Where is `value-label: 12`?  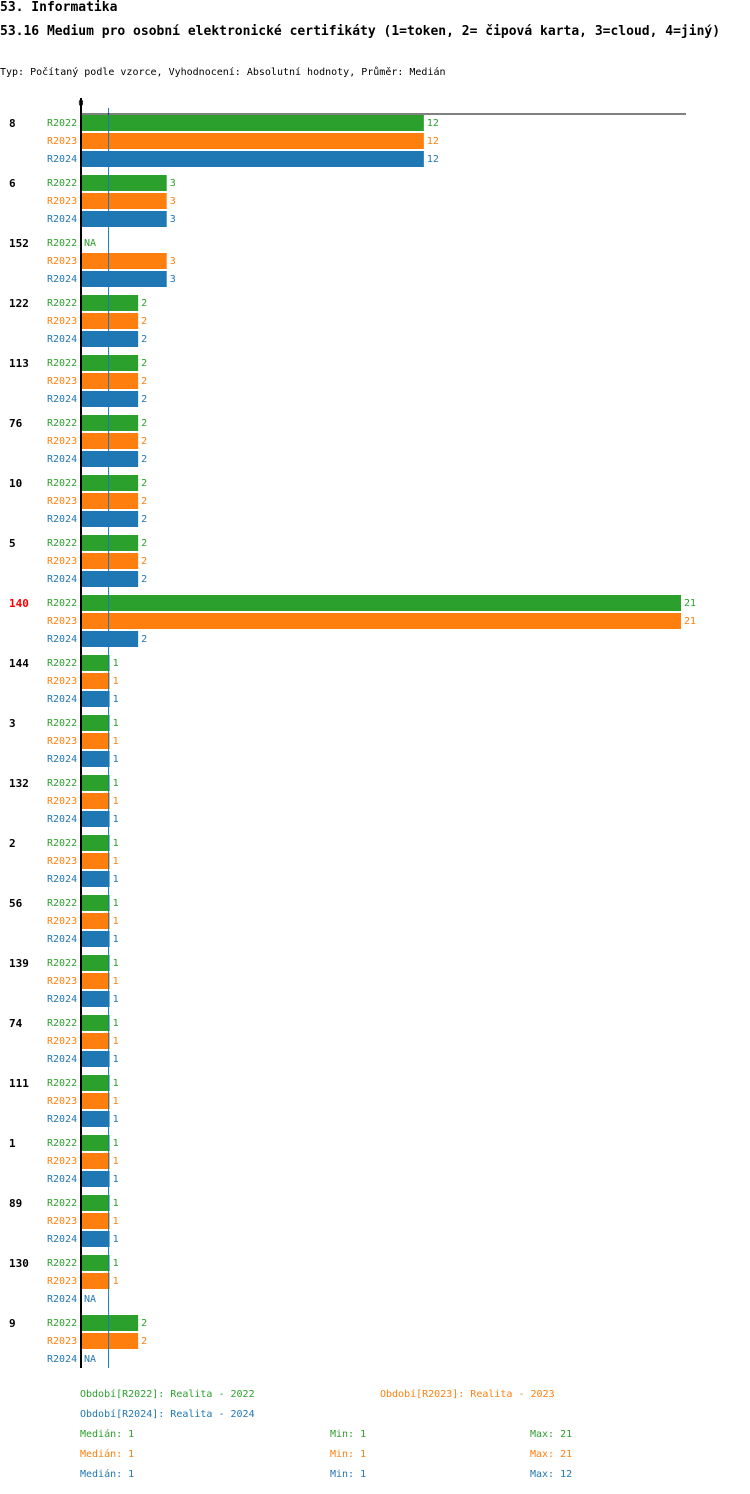
value-label: 12 is located at coordinates (433, 159).